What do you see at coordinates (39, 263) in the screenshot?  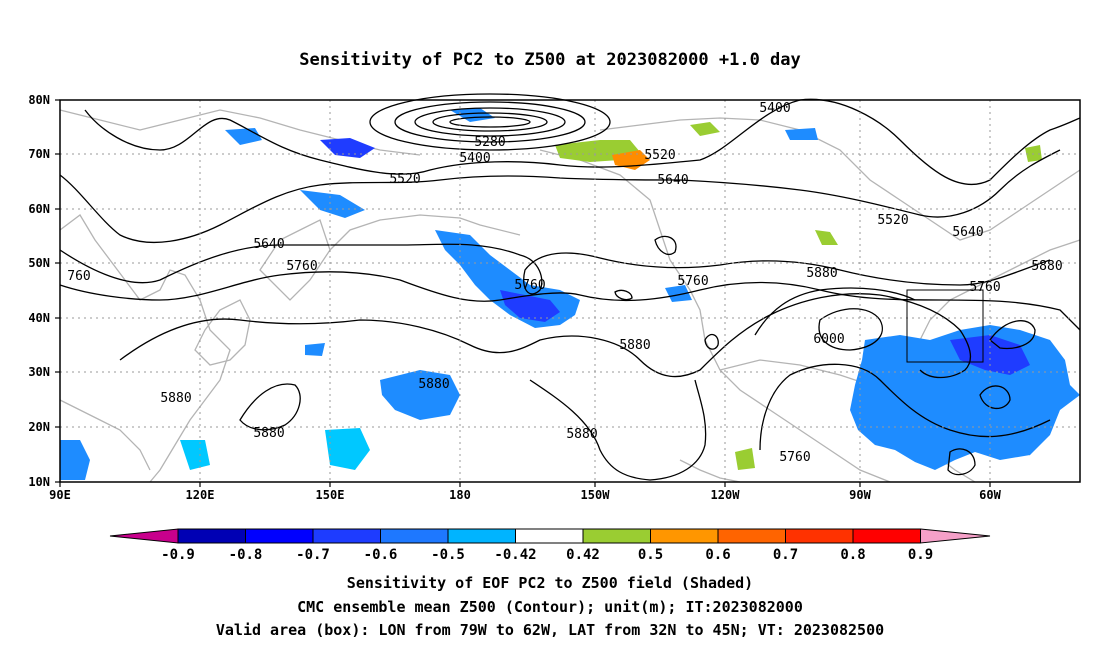 I see `lat-label-50n: 50N` at bounding box center [39, 263].